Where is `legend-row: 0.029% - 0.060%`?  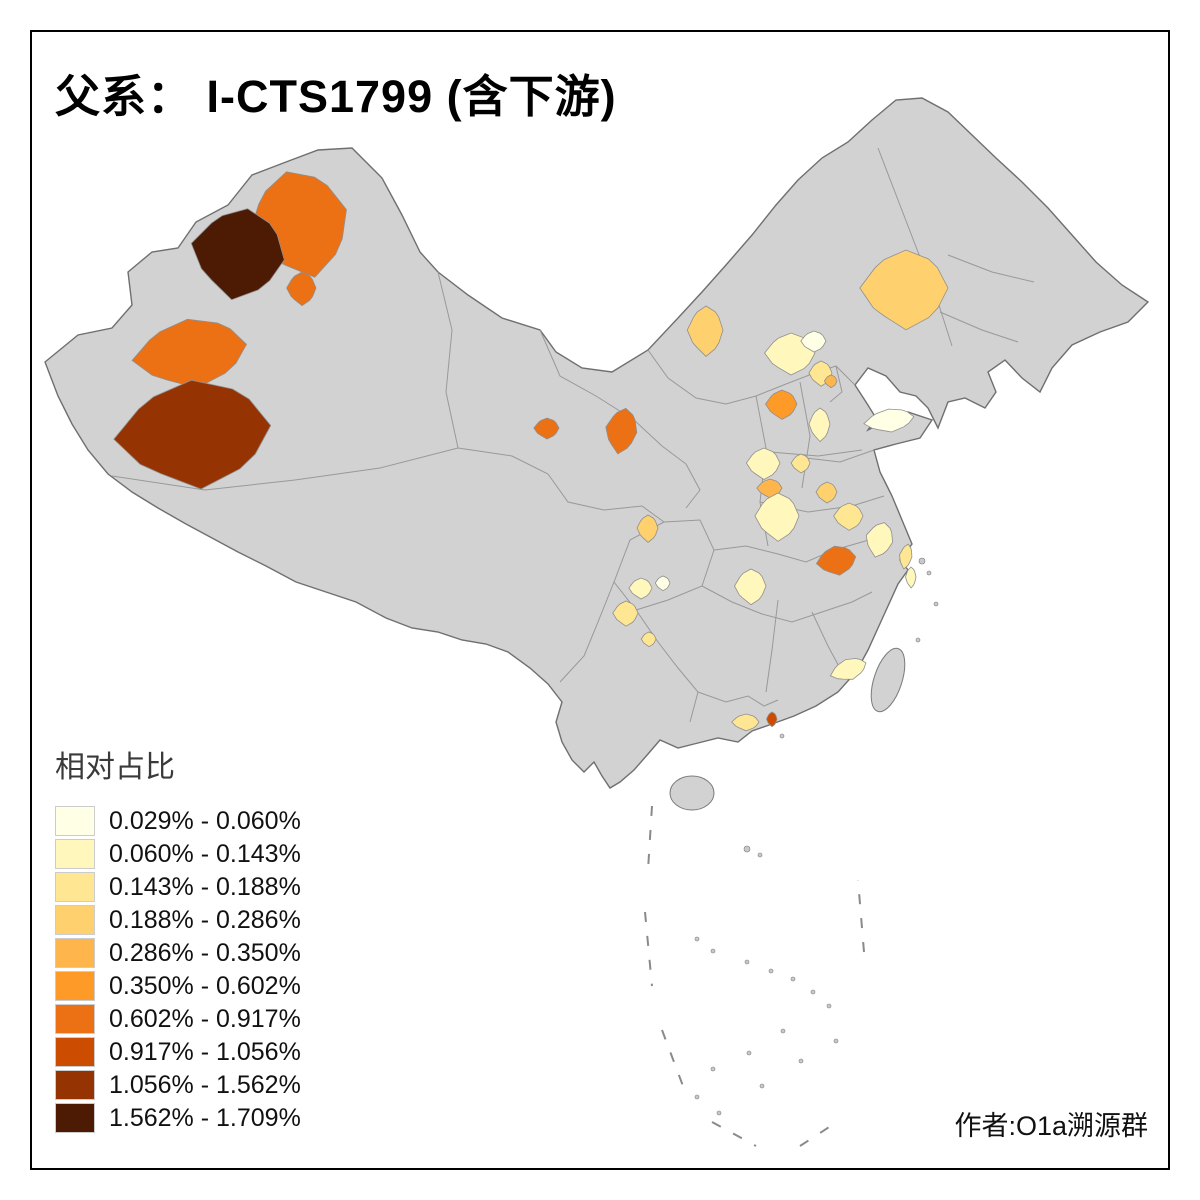 legend-row: 0.029% - 0.060% is located at coordinates (220, 821).